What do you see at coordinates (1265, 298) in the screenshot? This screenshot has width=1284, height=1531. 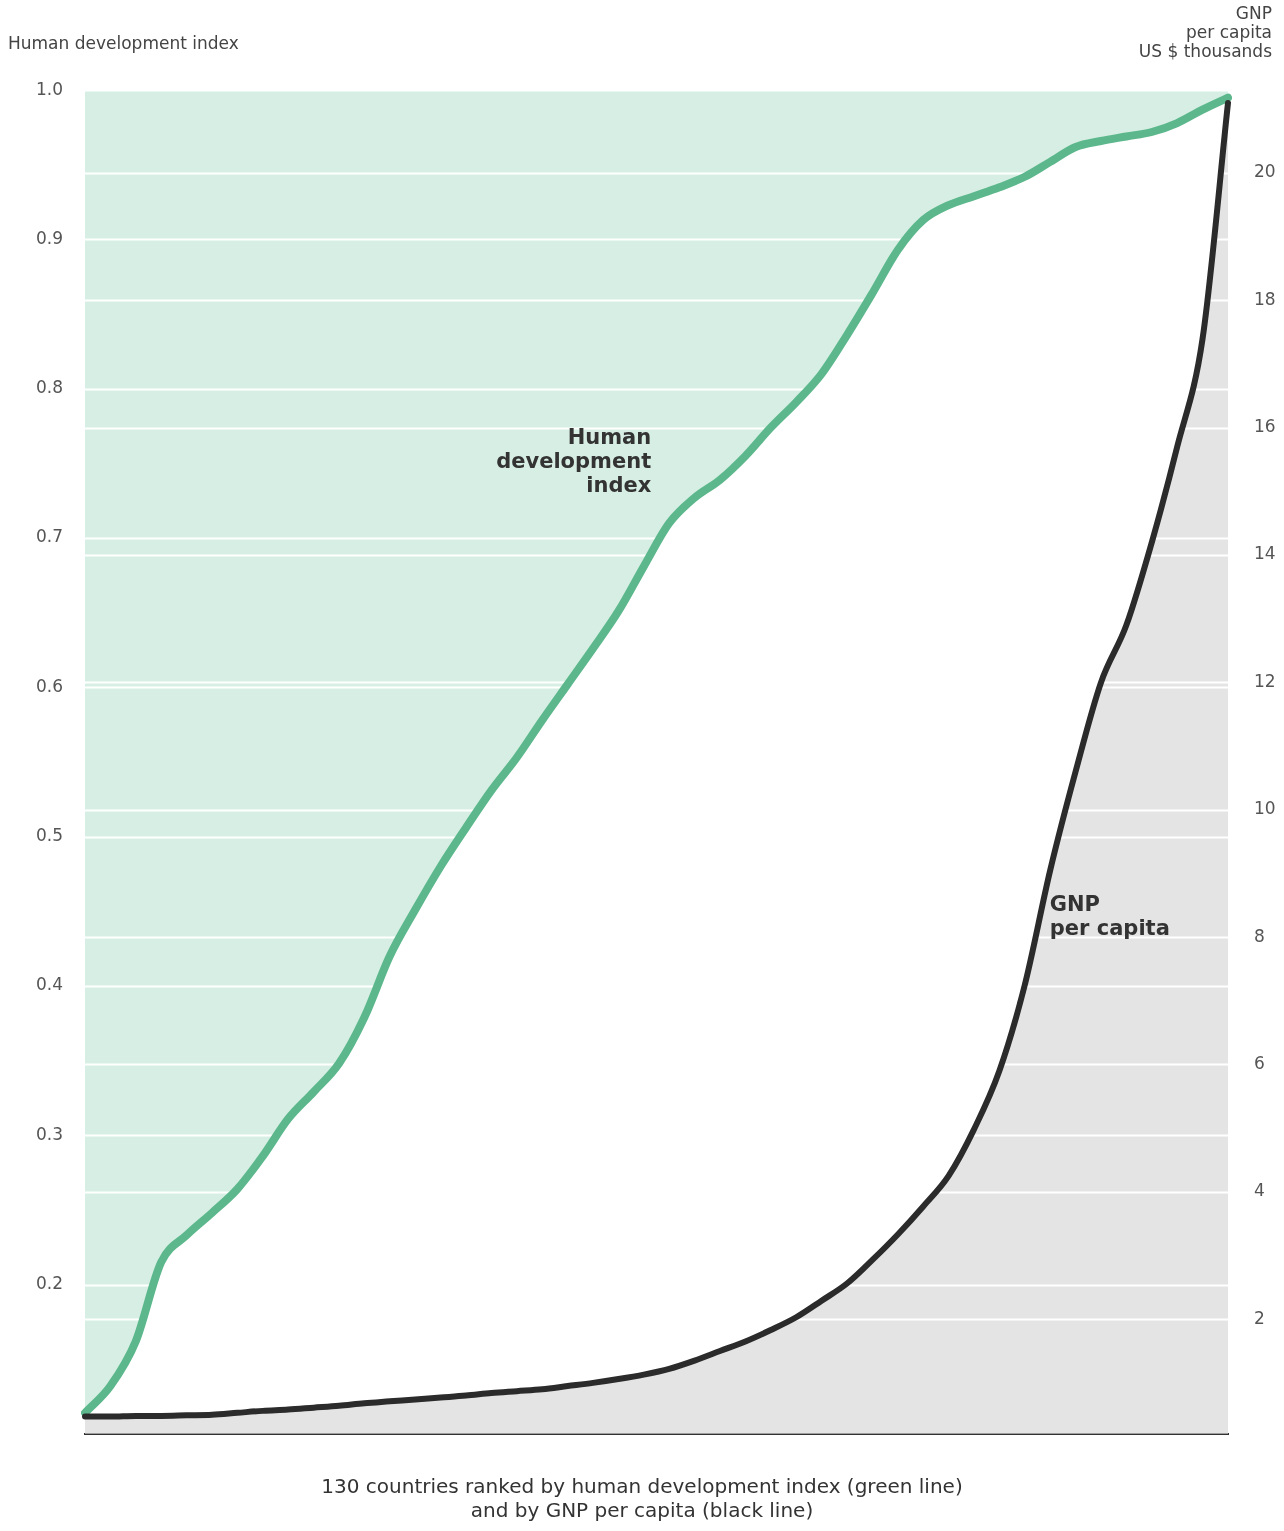 I see `y2-tick-label: 18` at bounding box center [1265, 298].